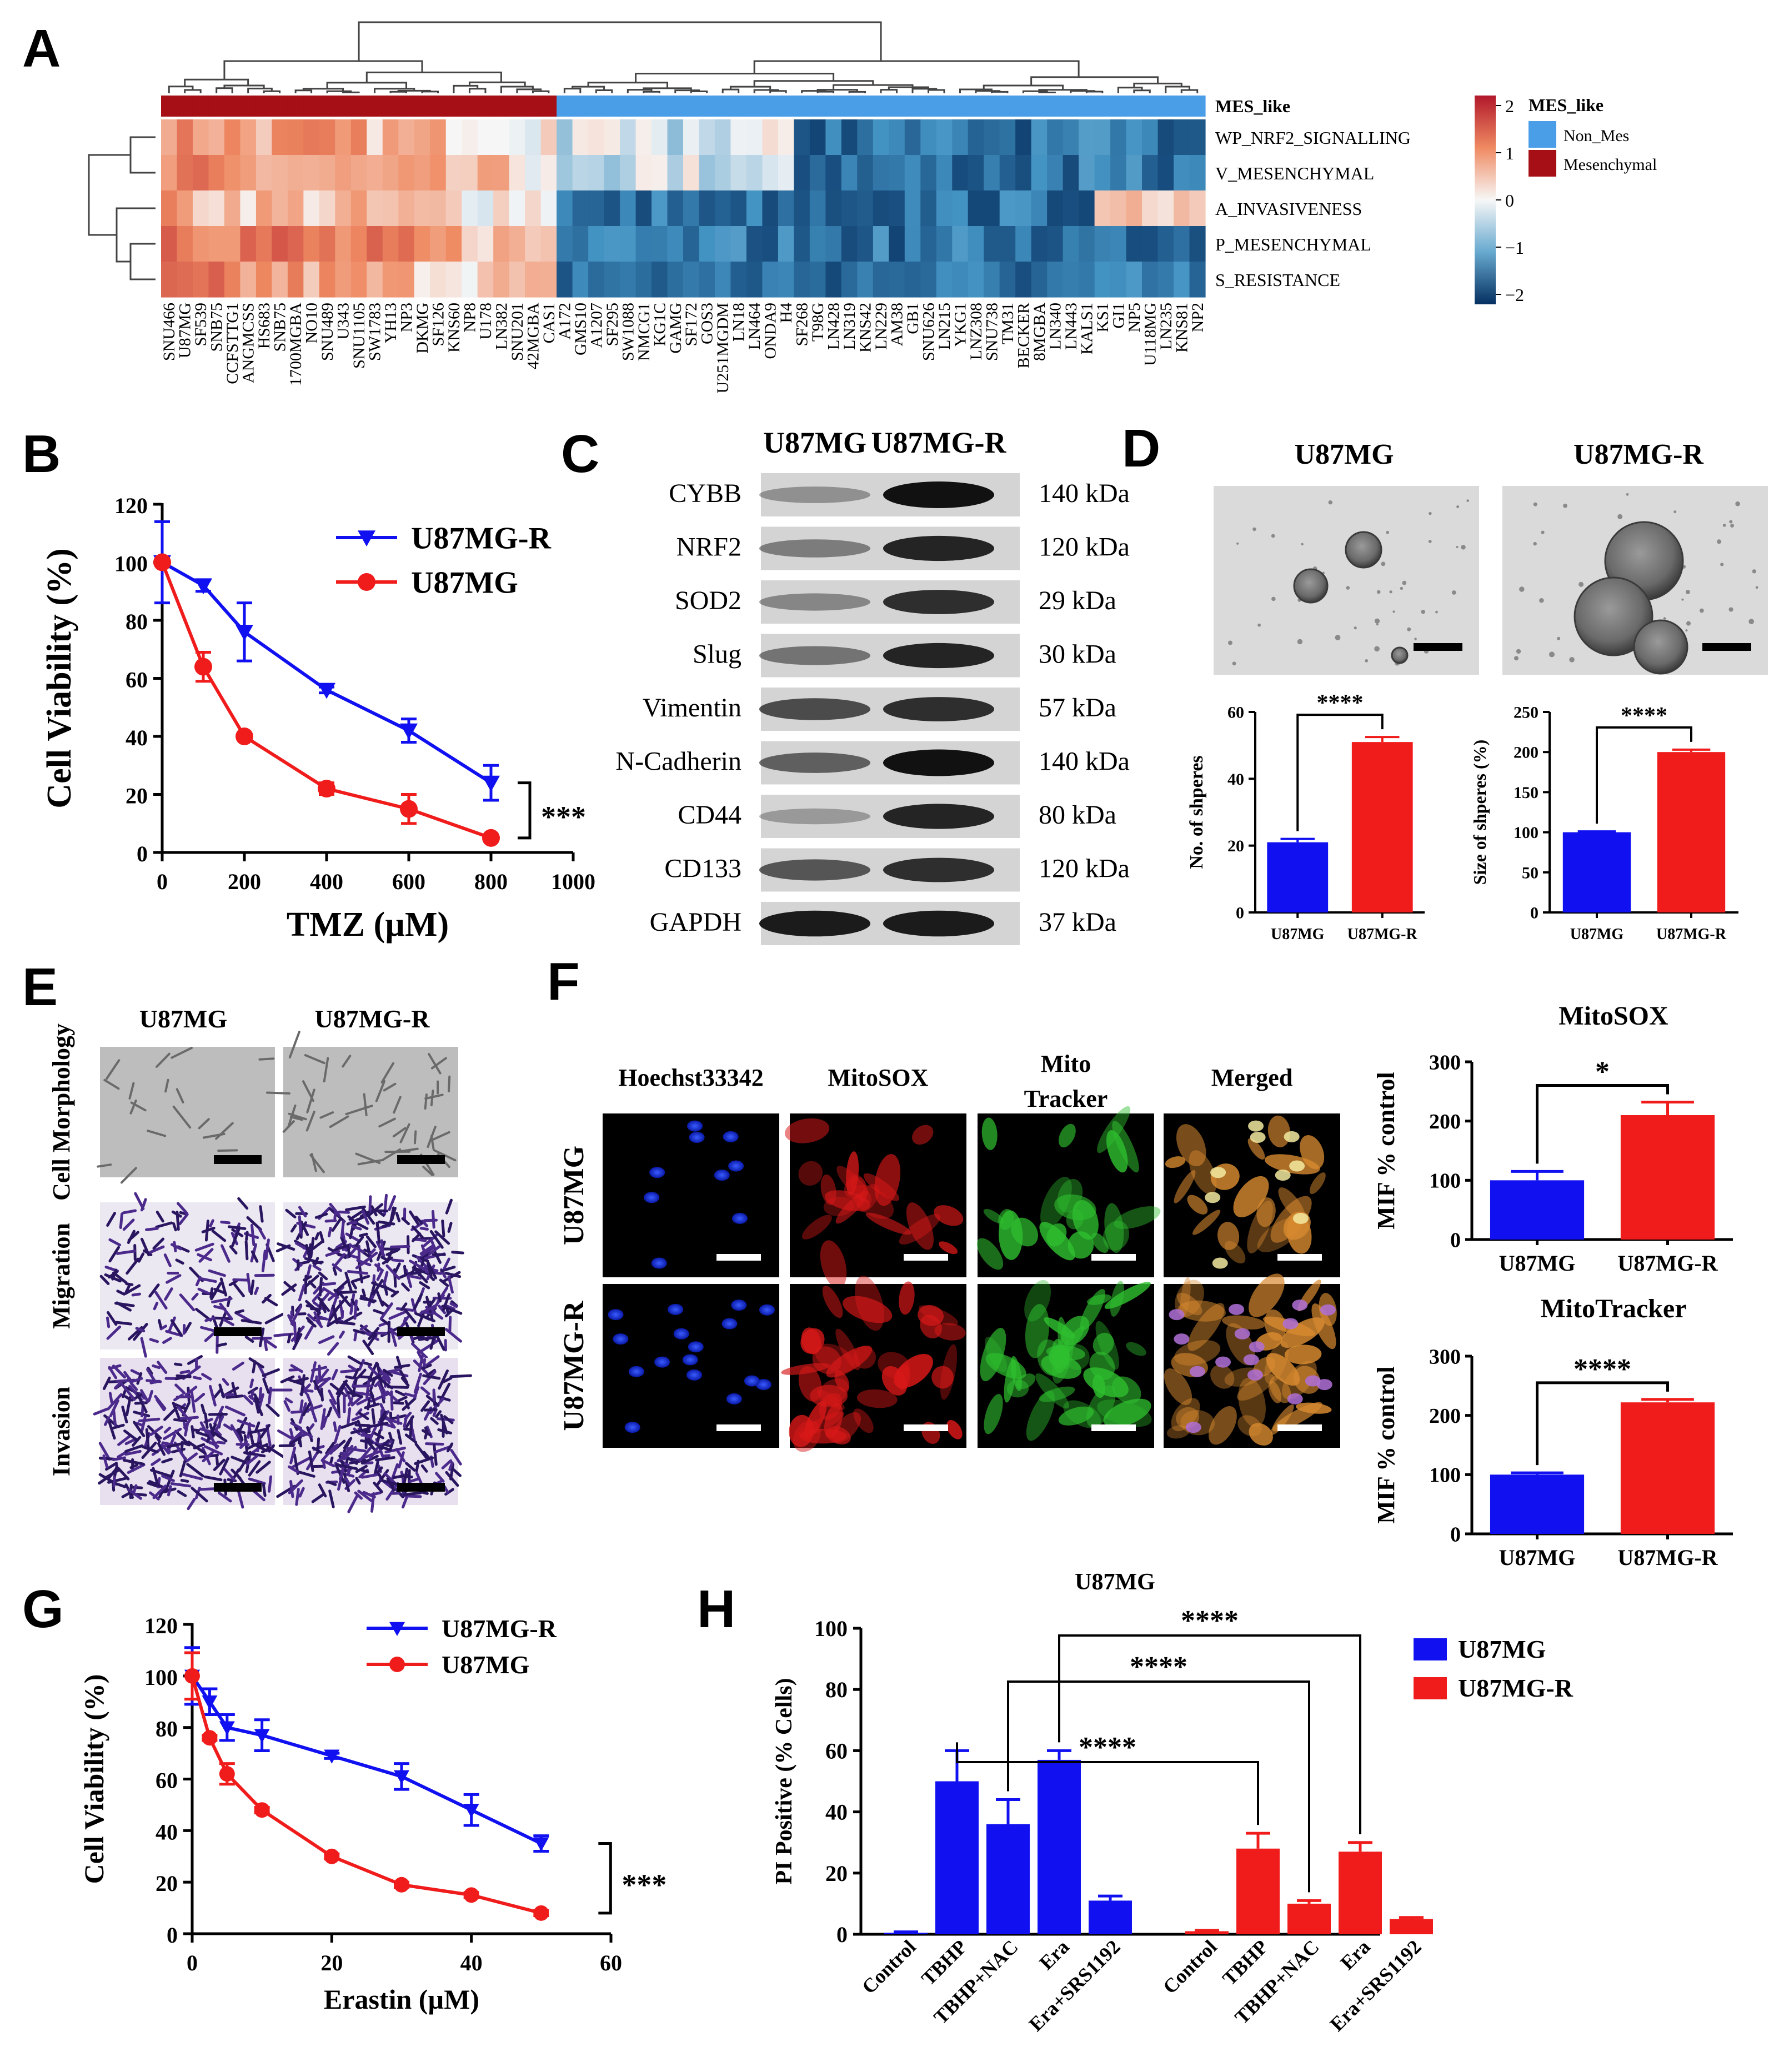 Image resolution: width=1784 pixels, height=2072 pixels. What do you see at coordinates (814, 494) in the screenshot?
I see `blot-band` at bounding box center [814, 494].